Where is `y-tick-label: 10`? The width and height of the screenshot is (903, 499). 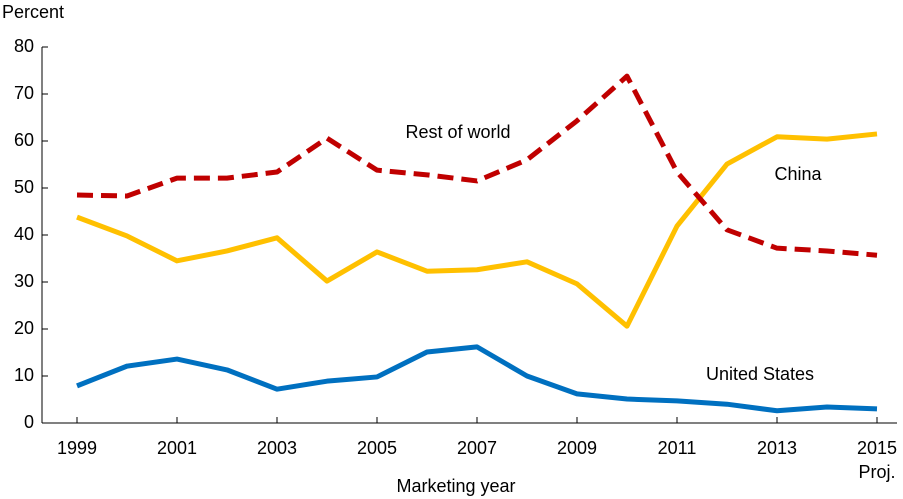 y-tick-label: 10 is located at coordinates (24, 375).